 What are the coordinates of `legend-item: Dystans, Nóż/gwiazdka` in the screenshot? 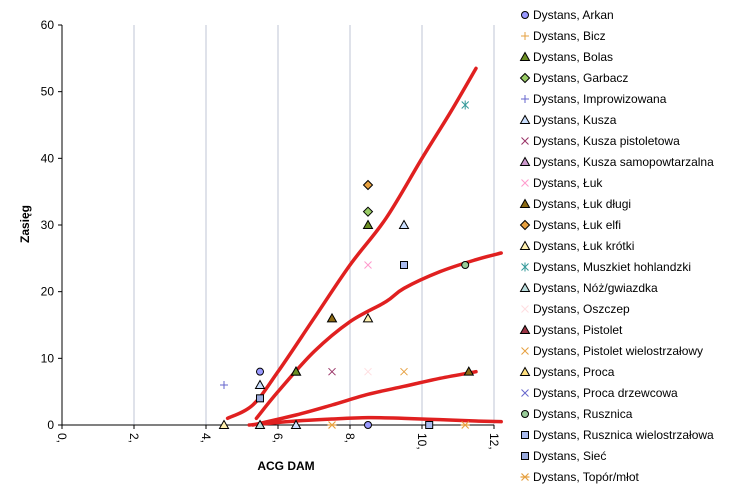 It's located at (588, 288).